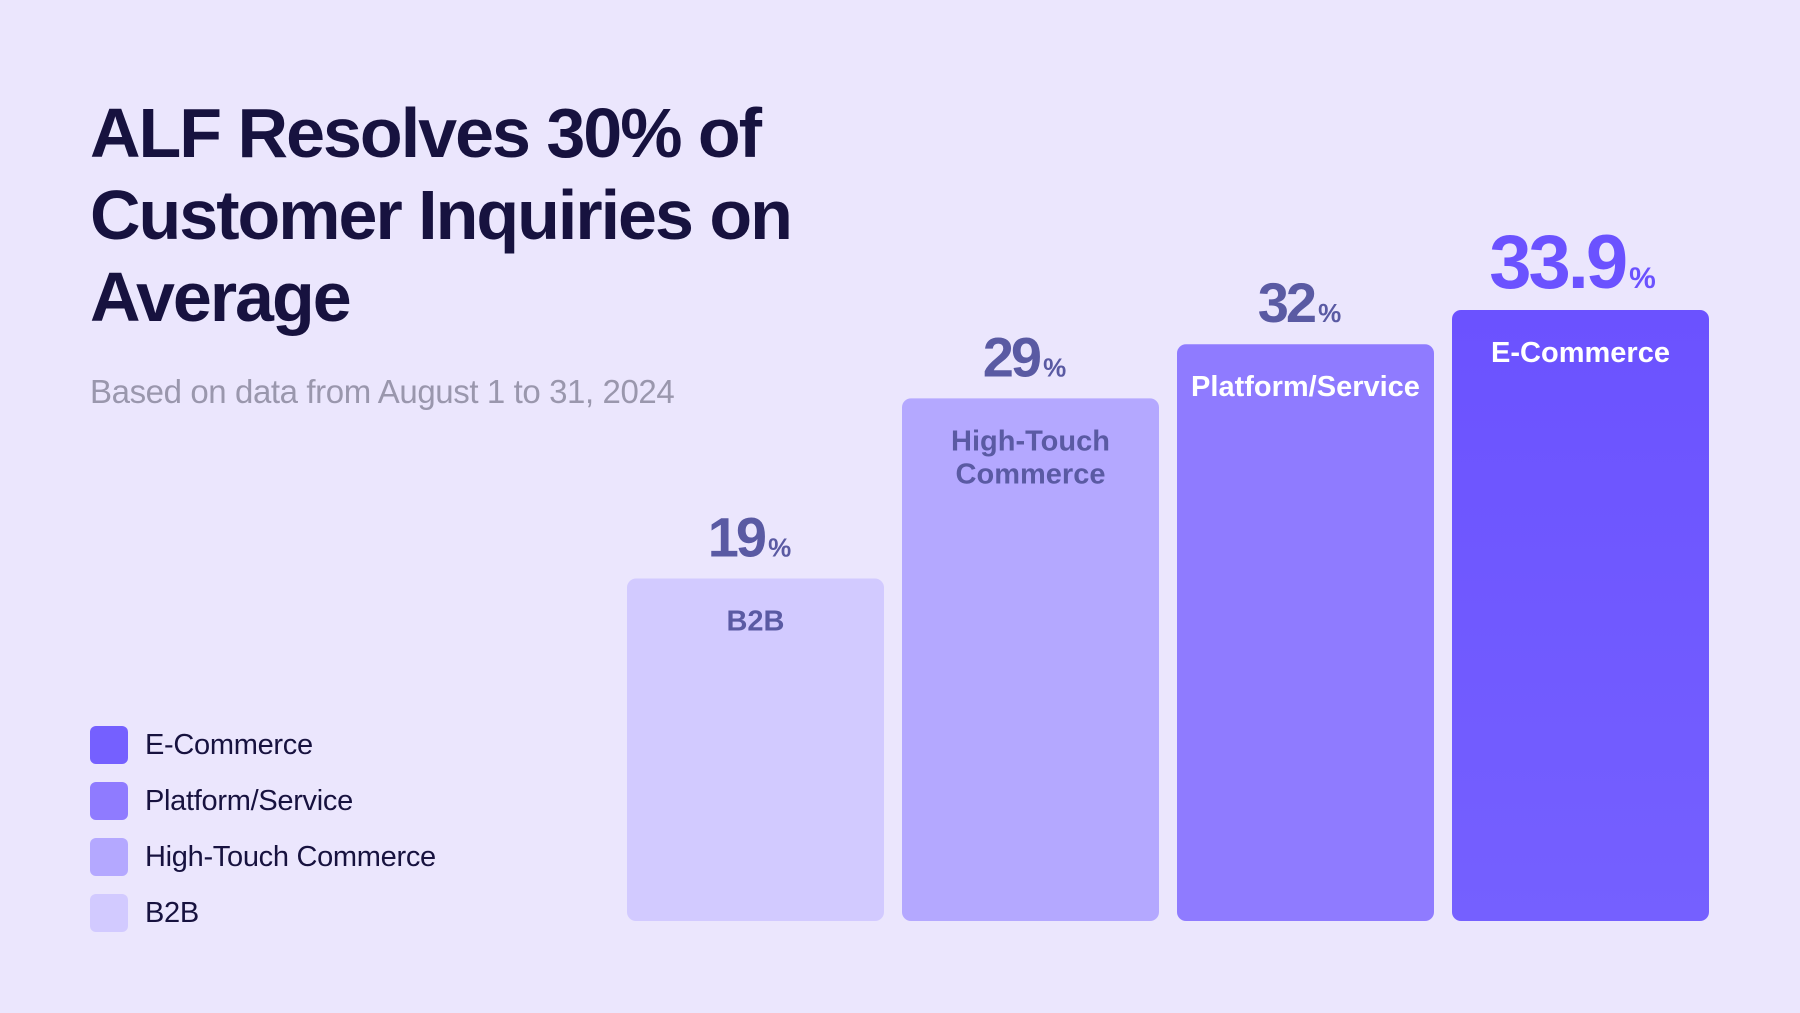 This screenshot has width=1800, height=1013. I want to click on legend-label: E-Commerce, so click(229, 744).